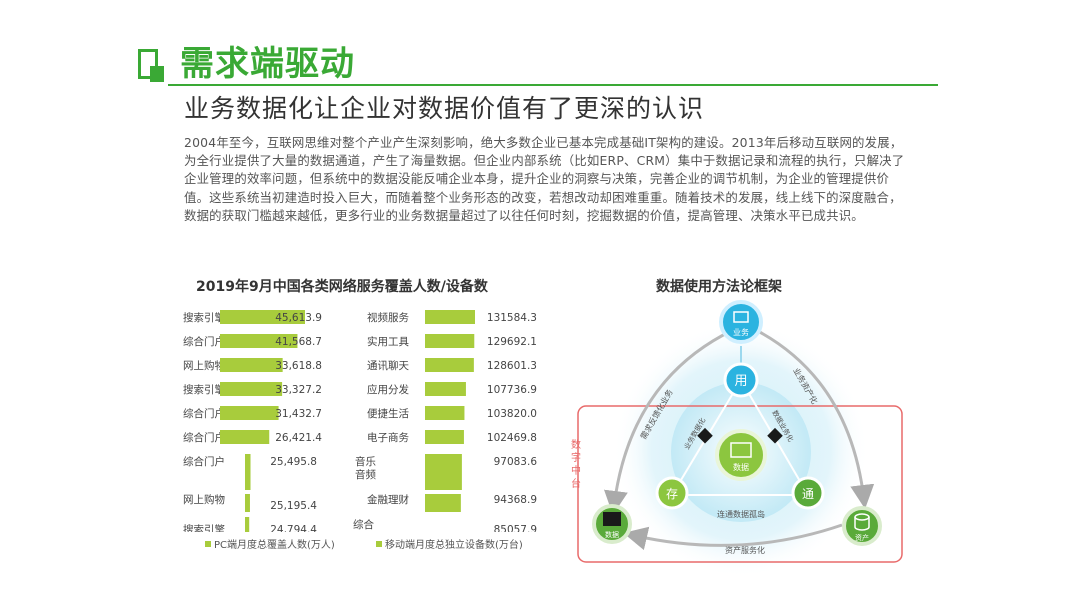  Describe the element at coordinates (365, 474) in the screenshot. I see `mobile-category-label-line2: 音频` at that location.